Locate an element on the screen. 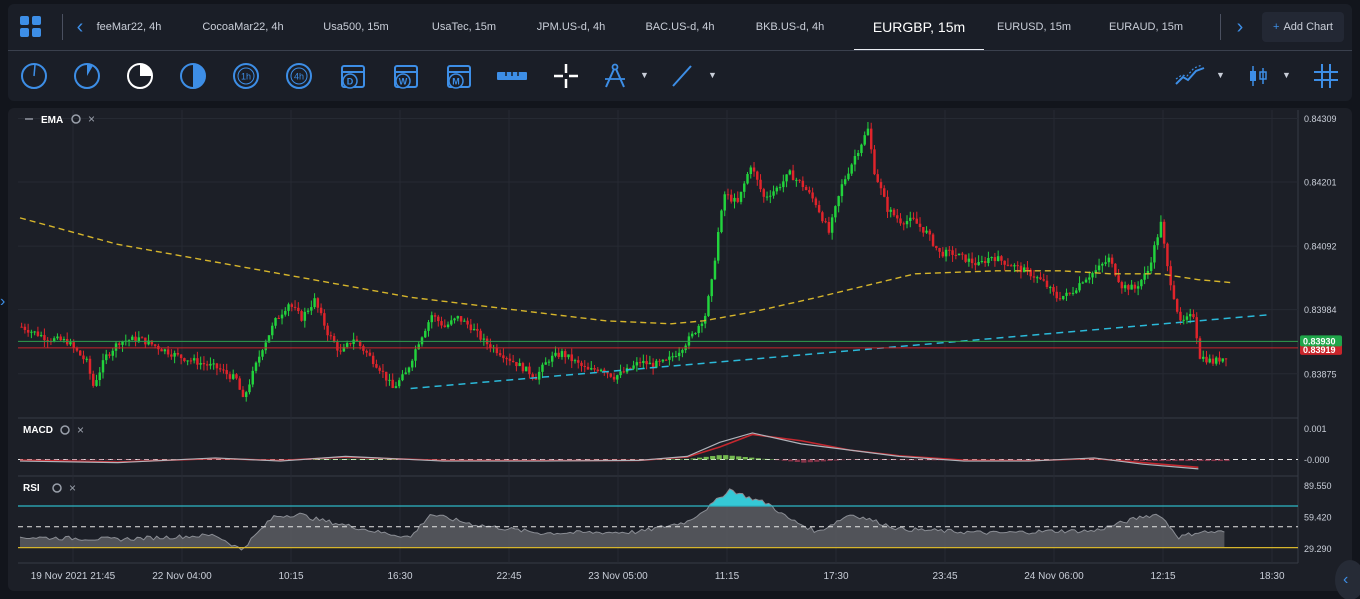 The width and height of the screenshot is (1360, 599). tabs-scroll-left-icon: ‹ is located at coordinates (80, 27).